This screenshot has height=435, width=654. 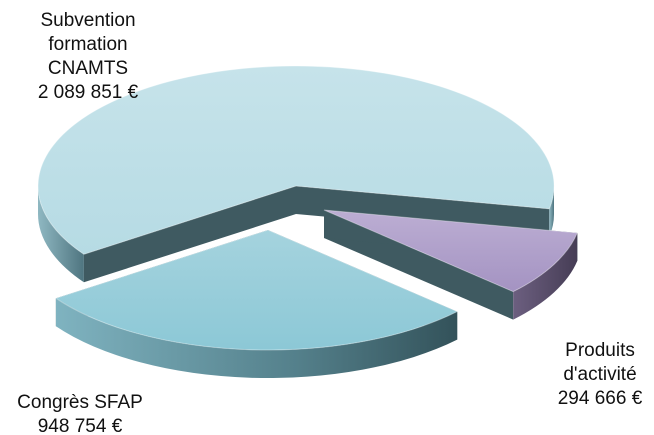 I want to click on slice-label-congres: Congrès SFAP 948 754 €, so click(x=80, y=413).